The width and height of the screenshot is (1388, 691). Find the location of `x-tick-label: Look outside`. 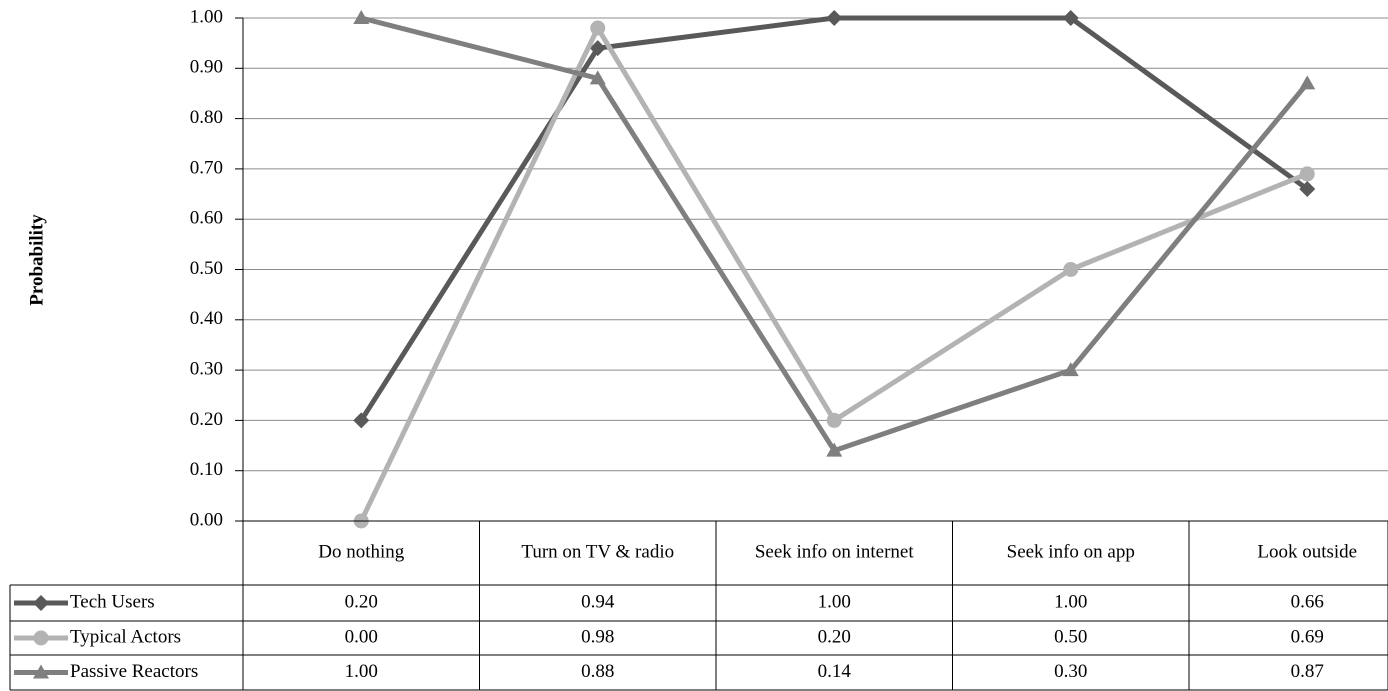

x-tick-label: Look outside is located at coordinates (1307, 551).